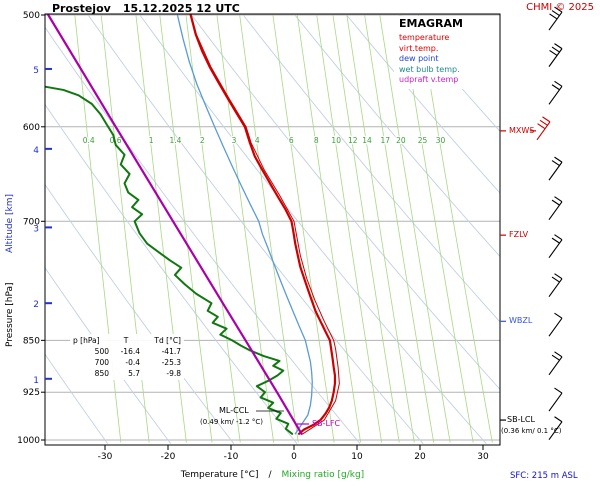  I want to click on x-axis-title: Temperature [°C] / Mixing ratio [g/kg], so click(272, 475).